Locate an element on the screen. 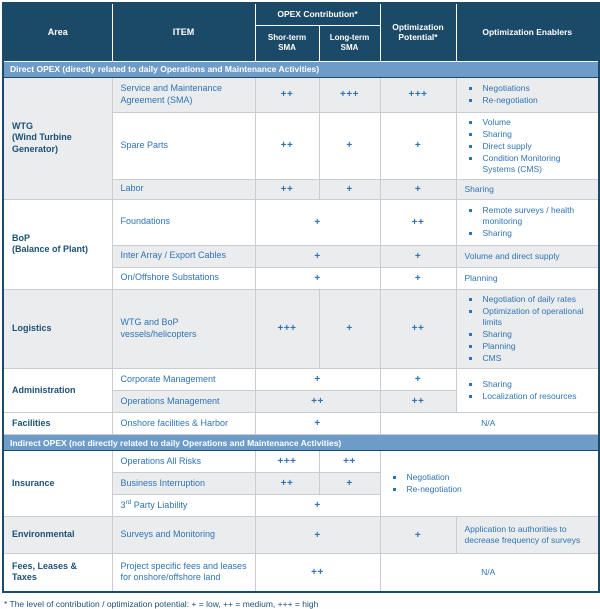 The image size is (600, 609). enabler: Negotiations is located at coordinates (538, 88).